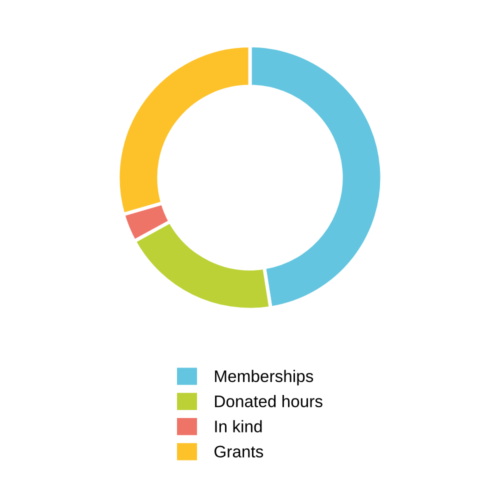 The height and width of the screenshot is (480, 500). Describe the element at coordinates (238, 426) in the screenshot. I see `legend-label: In kind` at that location.